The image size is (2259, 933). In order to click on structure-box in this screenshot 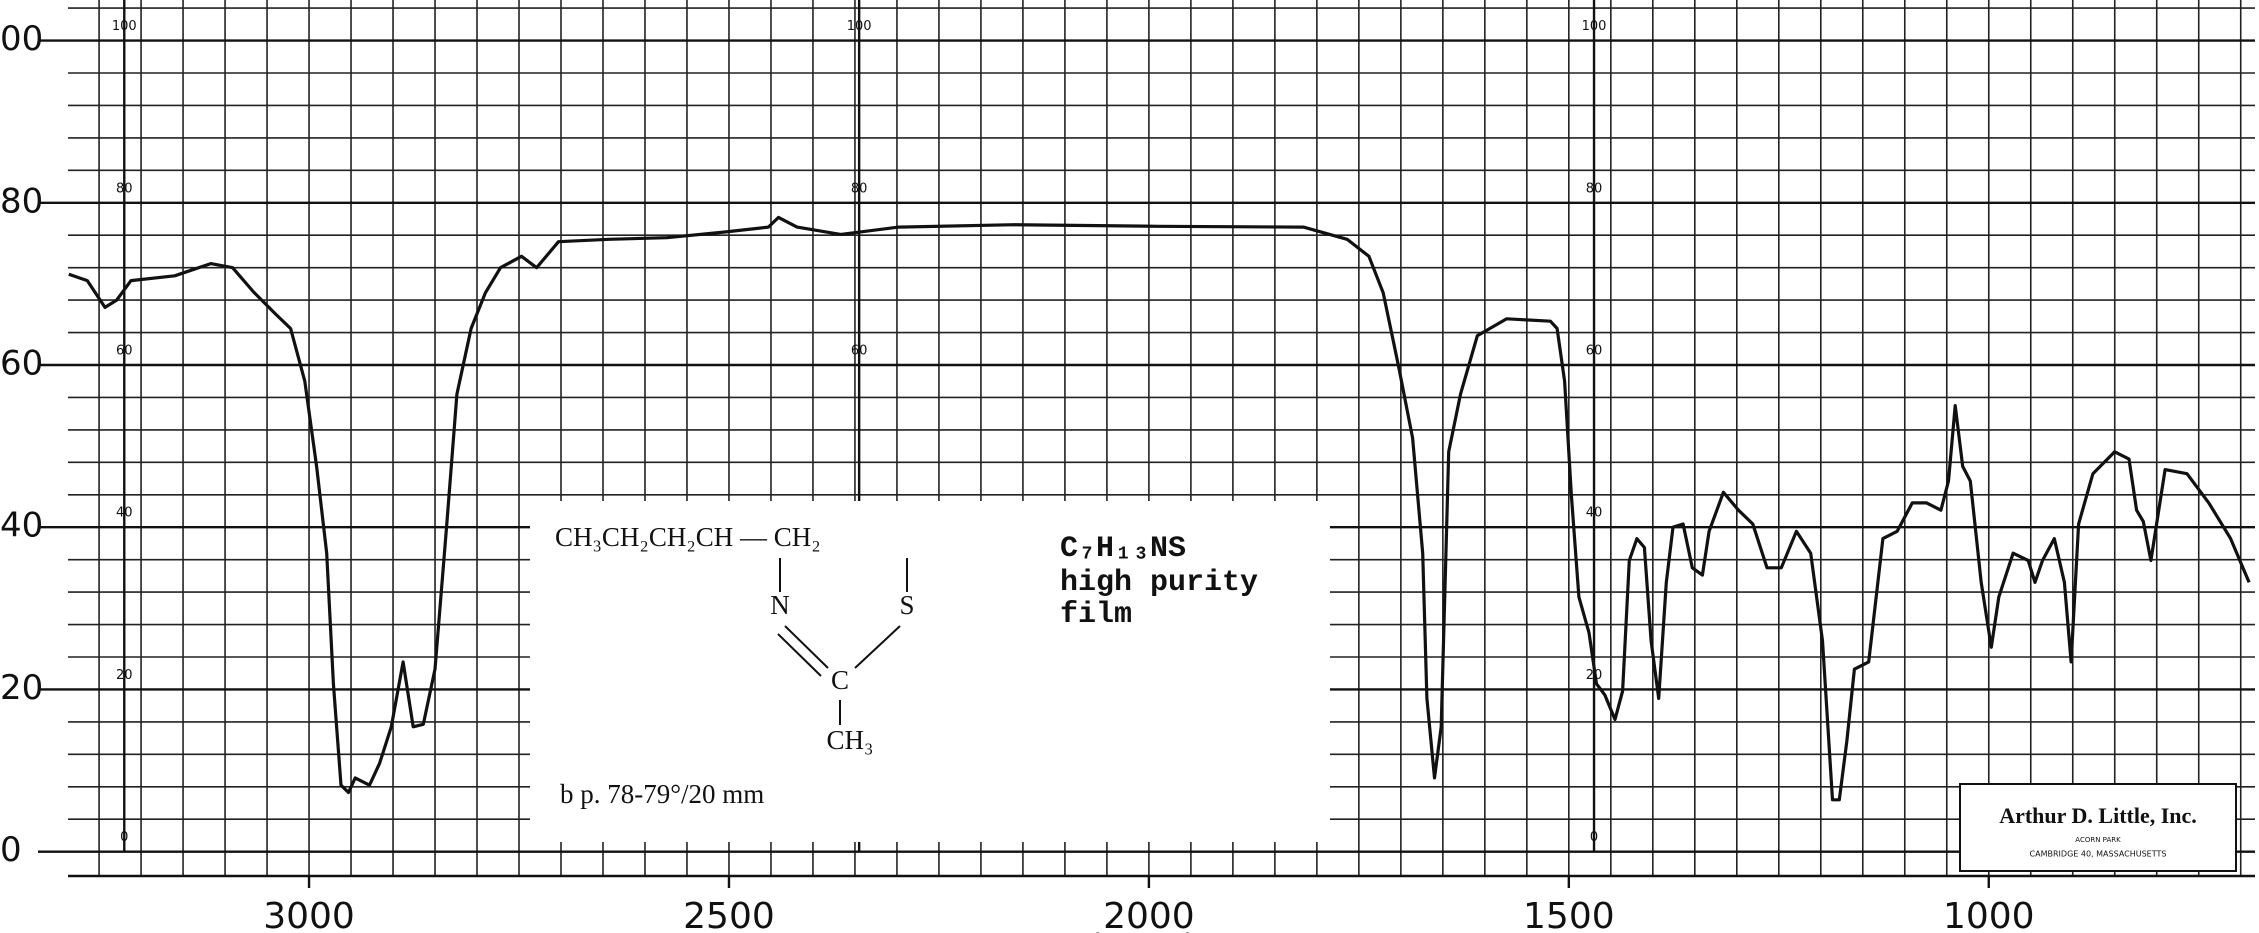, I will do `click(930, 671)`.